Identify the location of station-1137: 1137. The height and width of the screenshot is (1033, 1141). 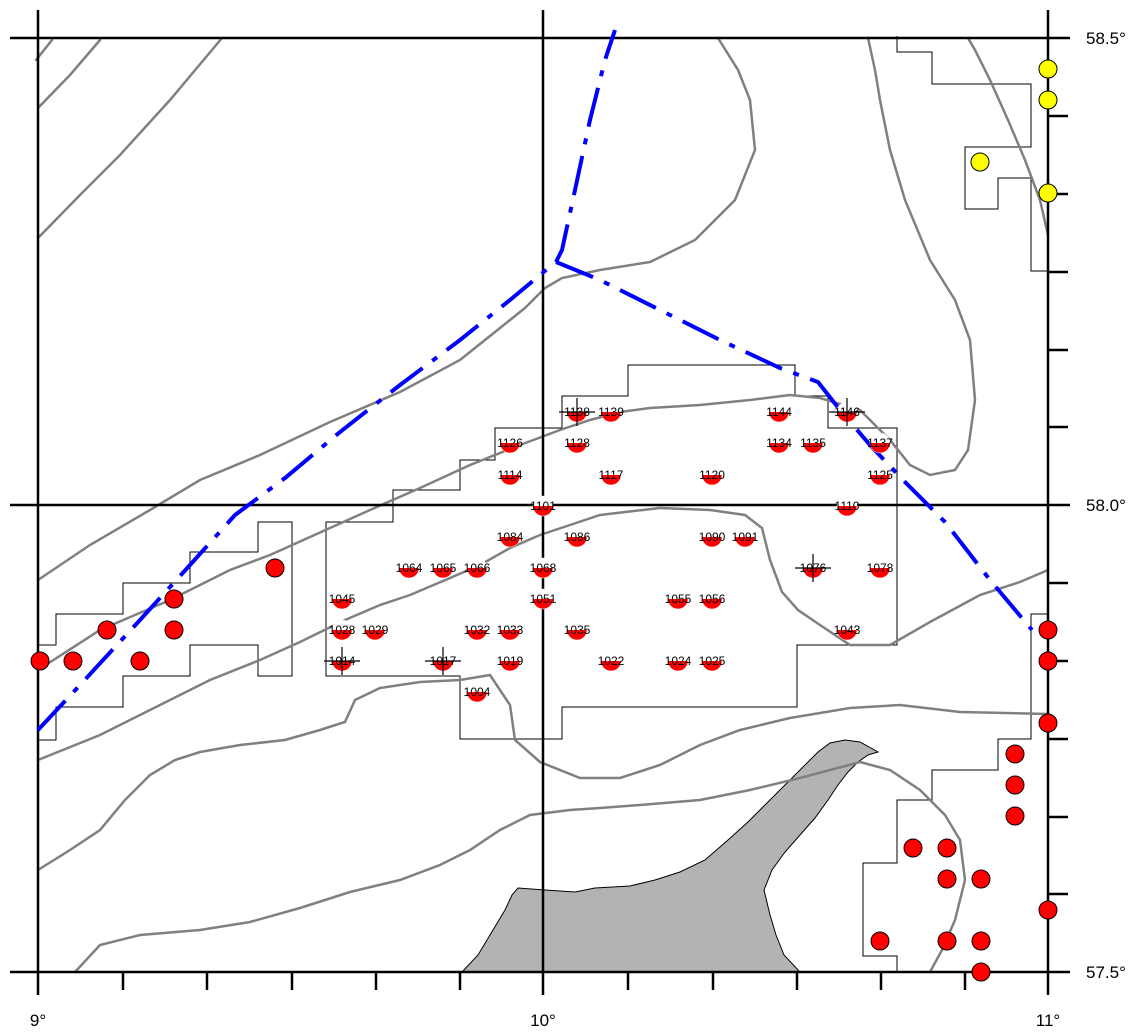
(880, 443).